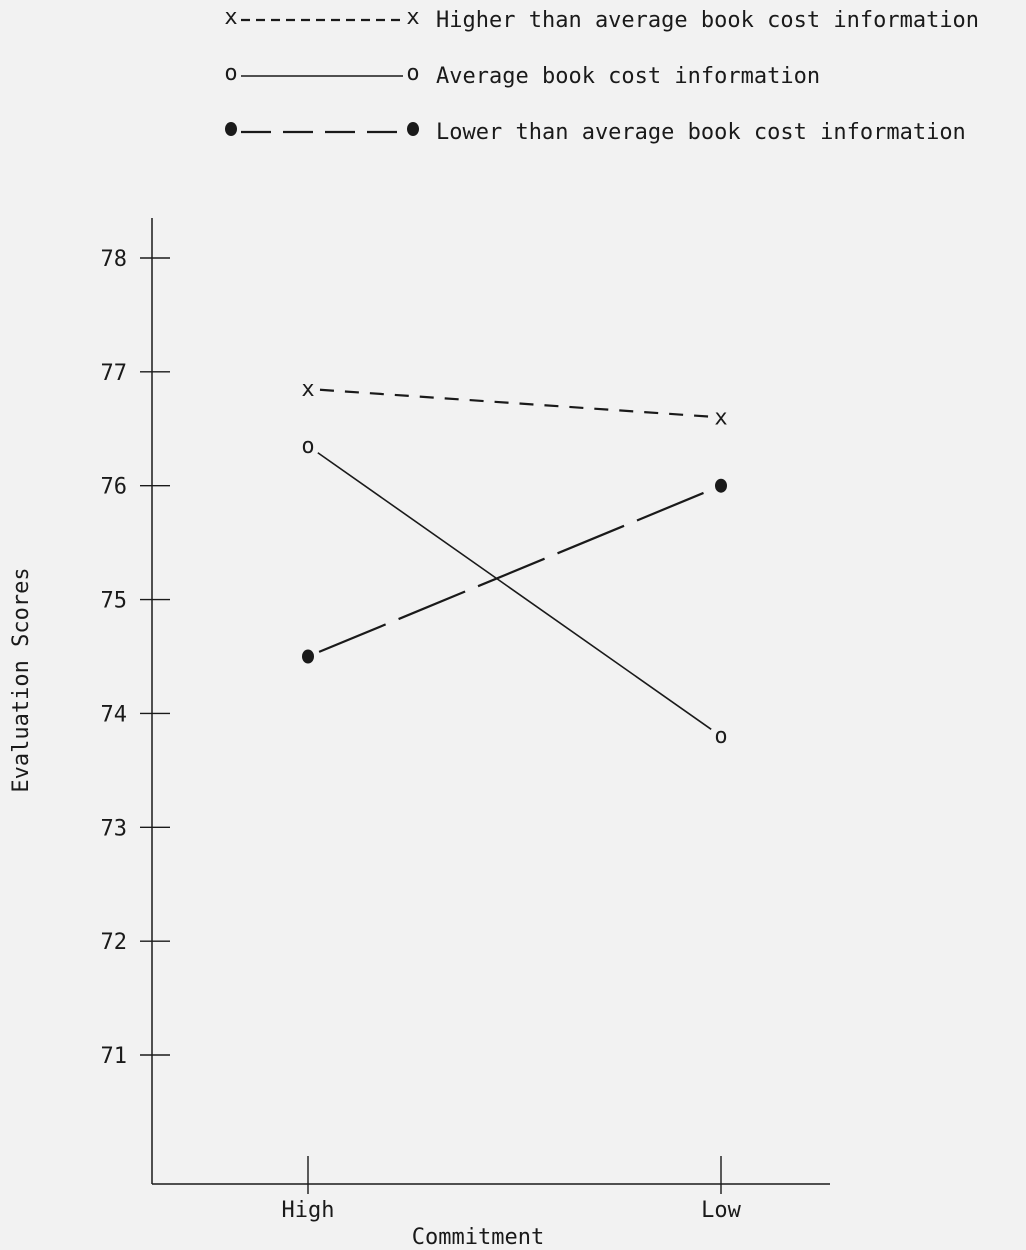 The image size is (1026, 1250). I want to click on data-point-average-book-cost-information-high: o, so click(307, 446).